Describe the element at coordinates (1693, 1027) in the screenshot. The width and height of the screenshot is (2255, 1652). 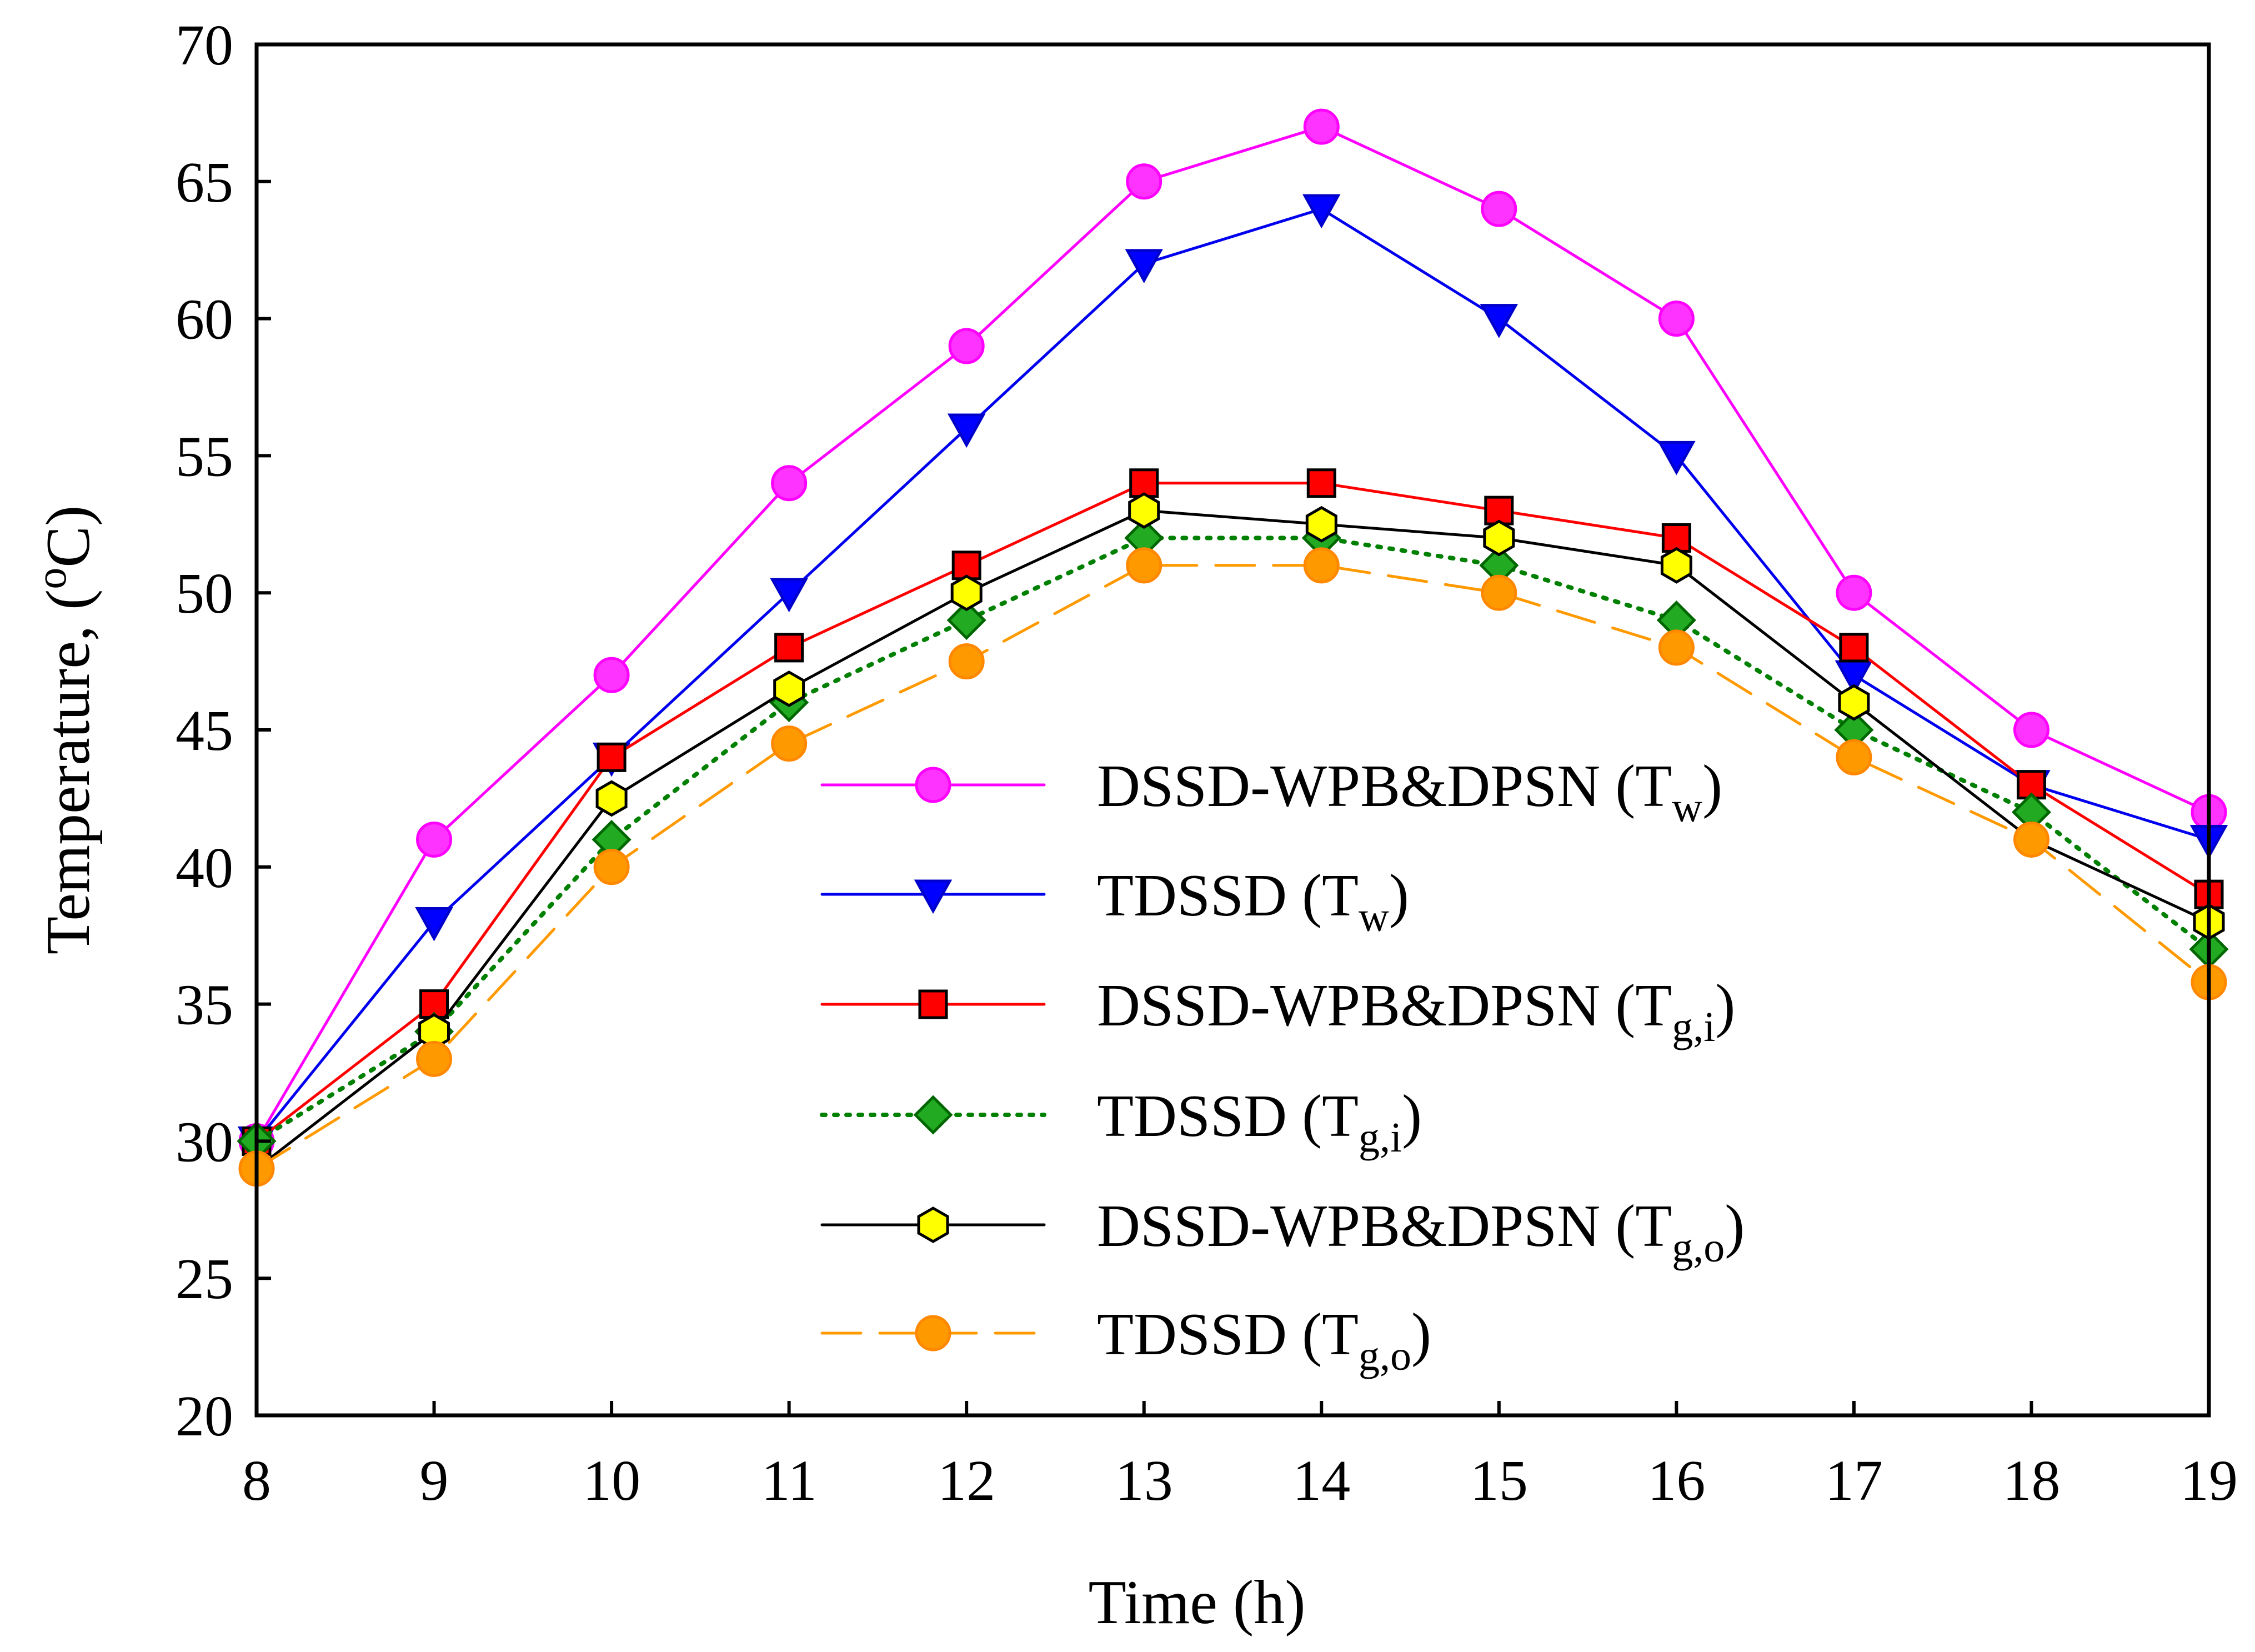
I see `legend-label-sub-2: g,i` at that location.